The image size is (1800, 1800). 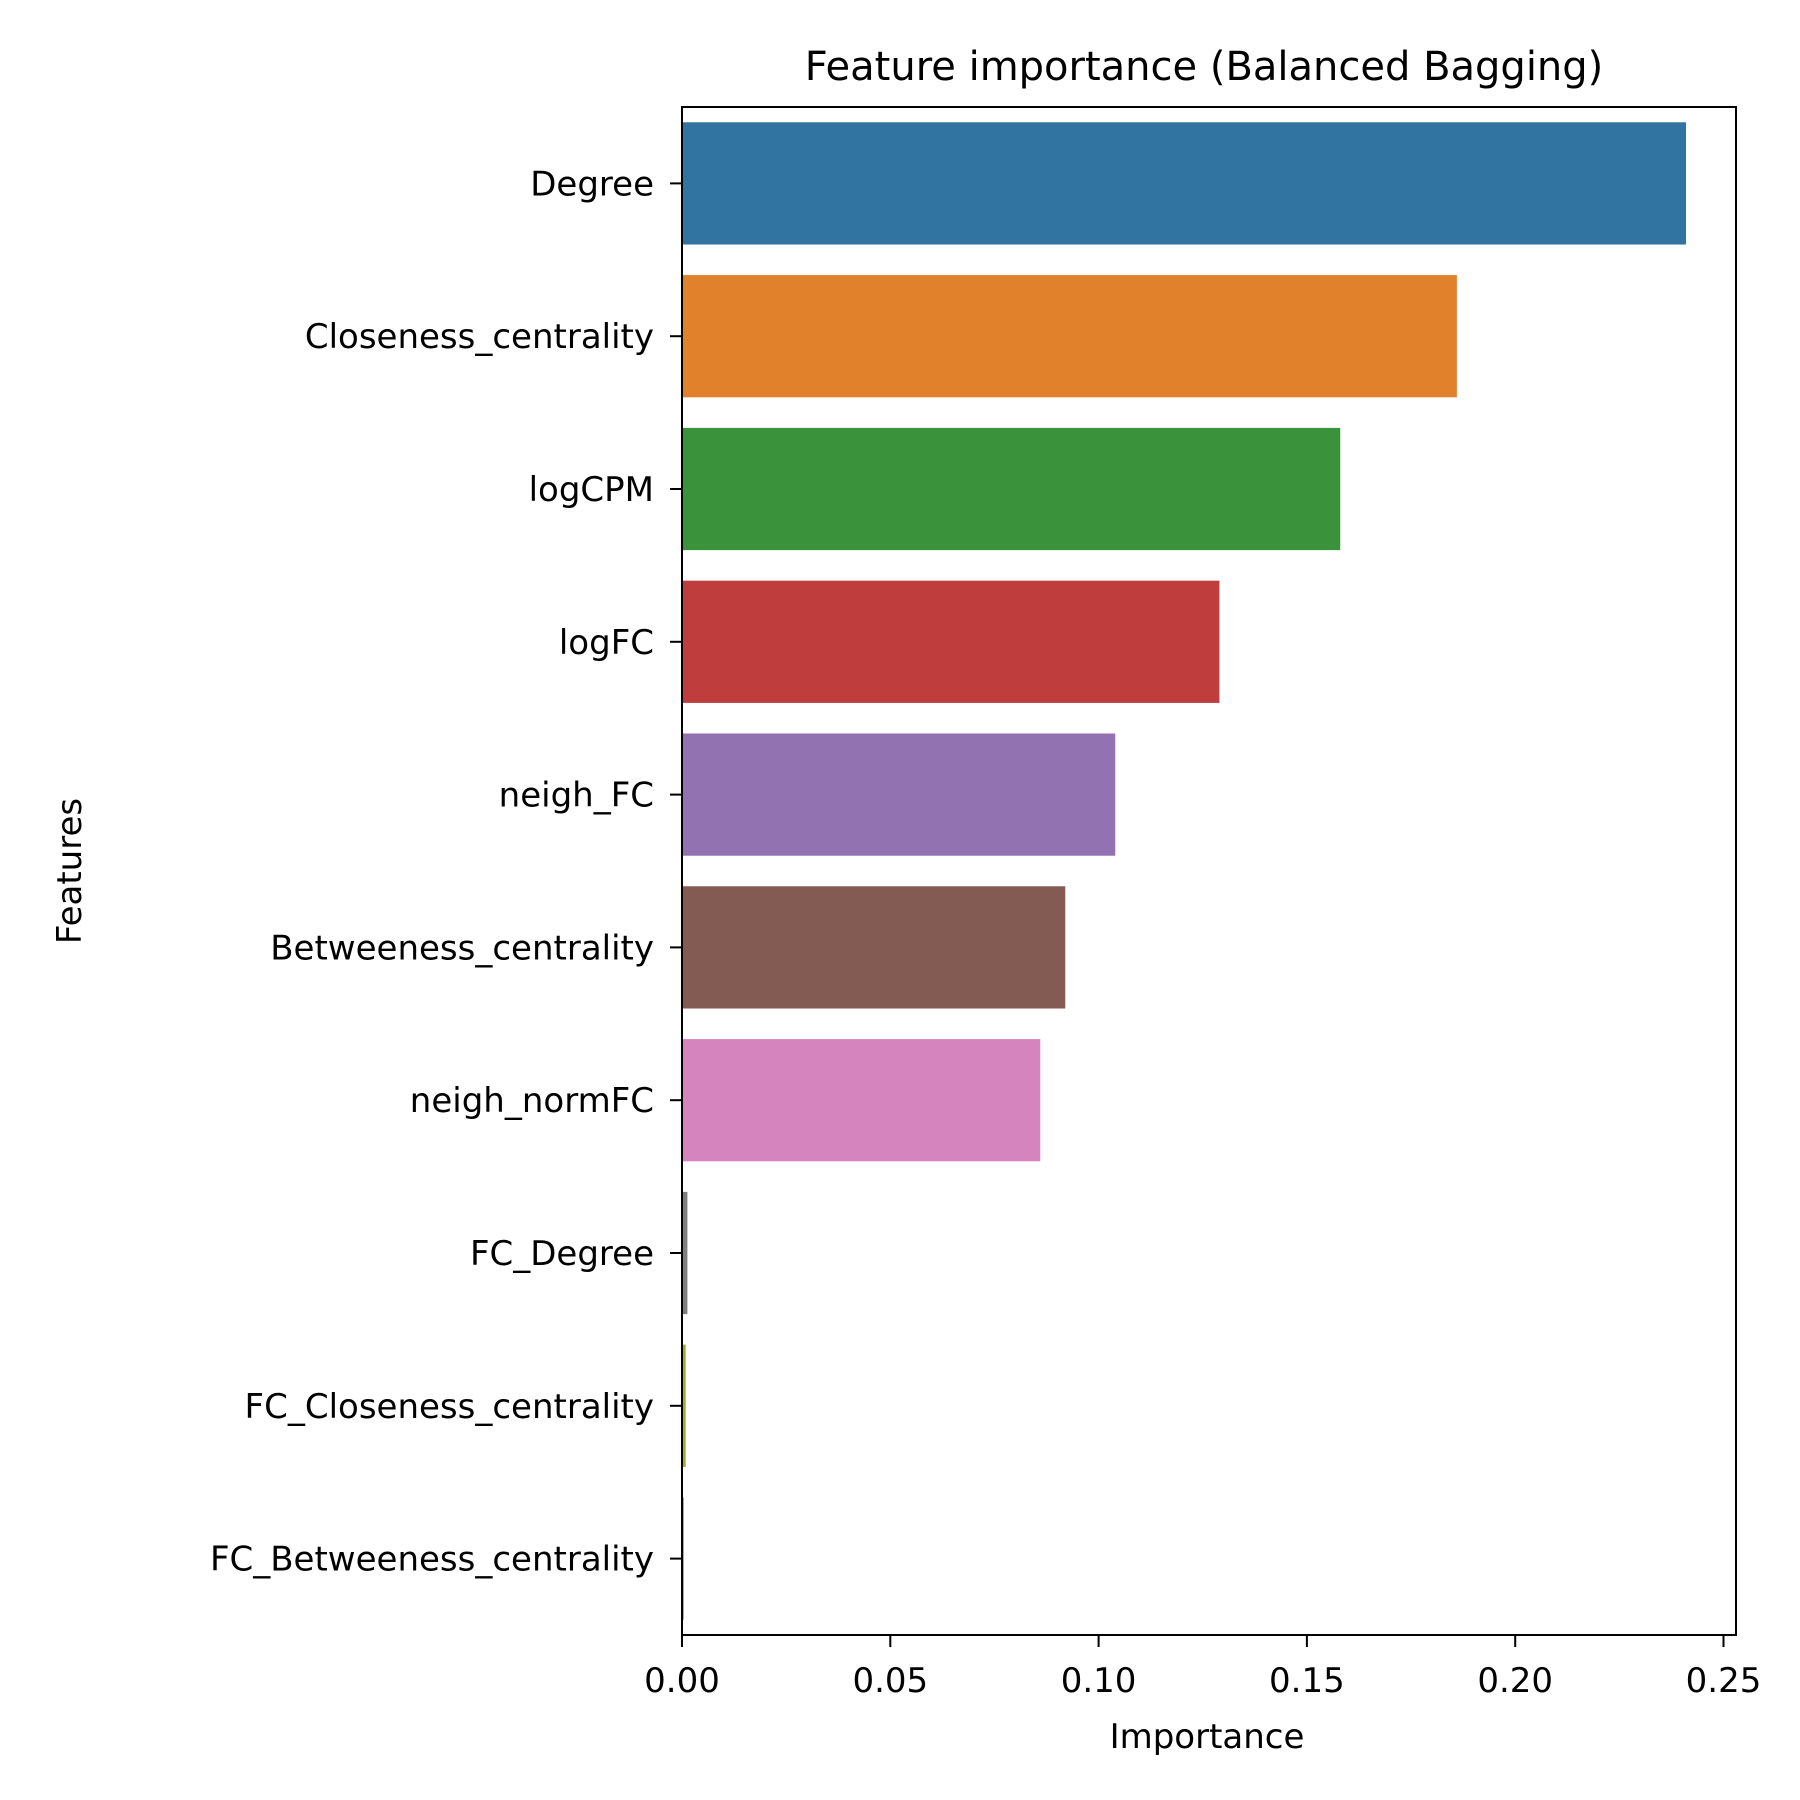 I want to click on y-tick-label: logCPM, so click(x=591, y=490).